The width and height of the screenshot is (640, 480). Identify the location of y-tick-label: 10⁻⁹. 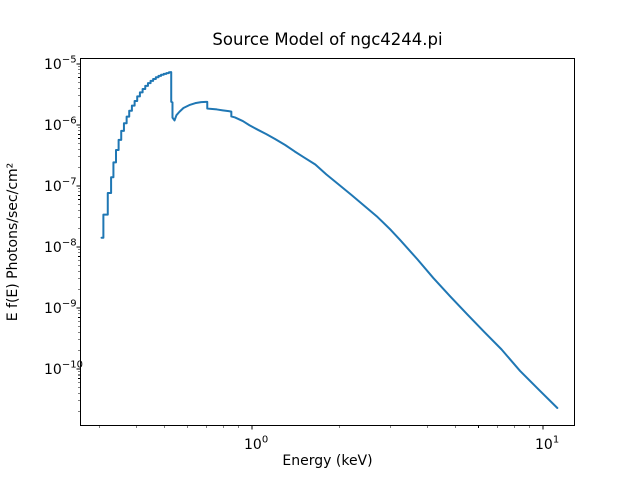
(60, 308).